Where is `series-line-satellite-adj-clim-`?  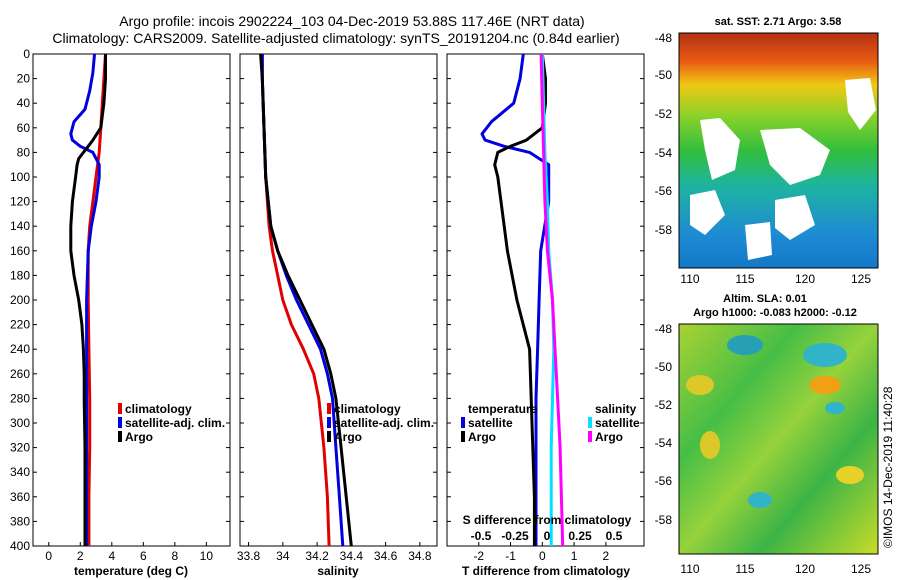
series-line-satellite-adj-clim- is located at coordinates (85, 299).